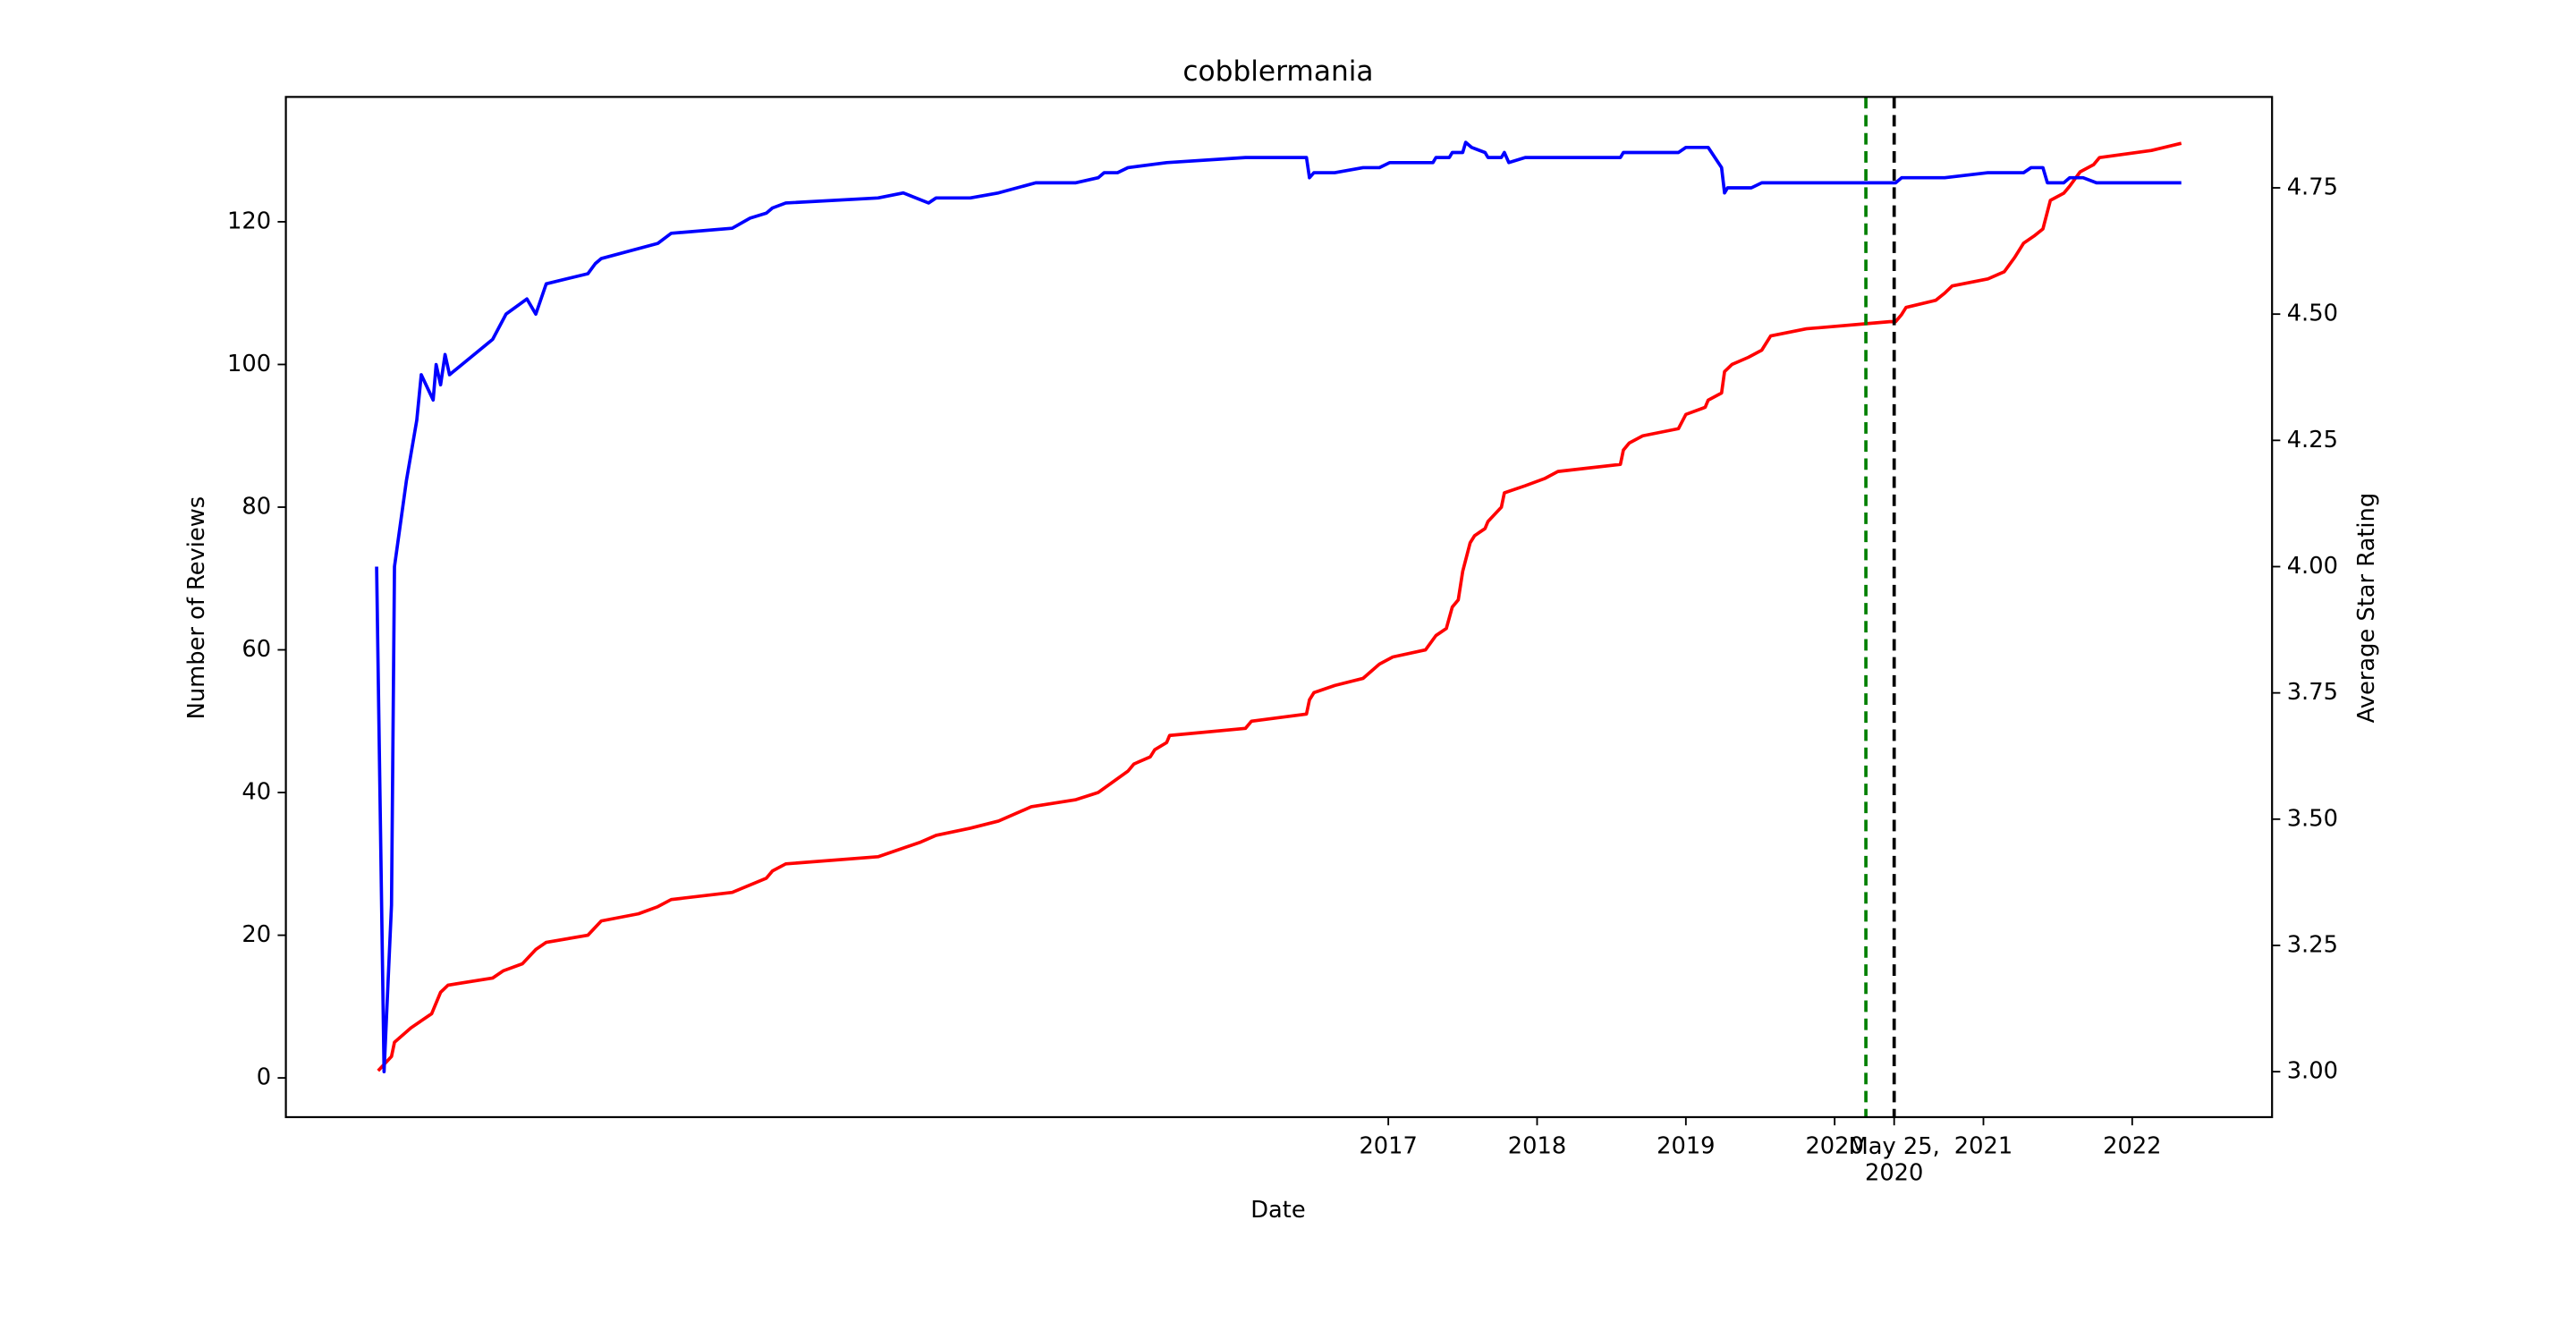 The image size is (2576, 1322). What do you see at coordinates (2312, 819) in the screenshot?
I see `y2-tick-label: 3.50` at bounding box center [2312, 819].